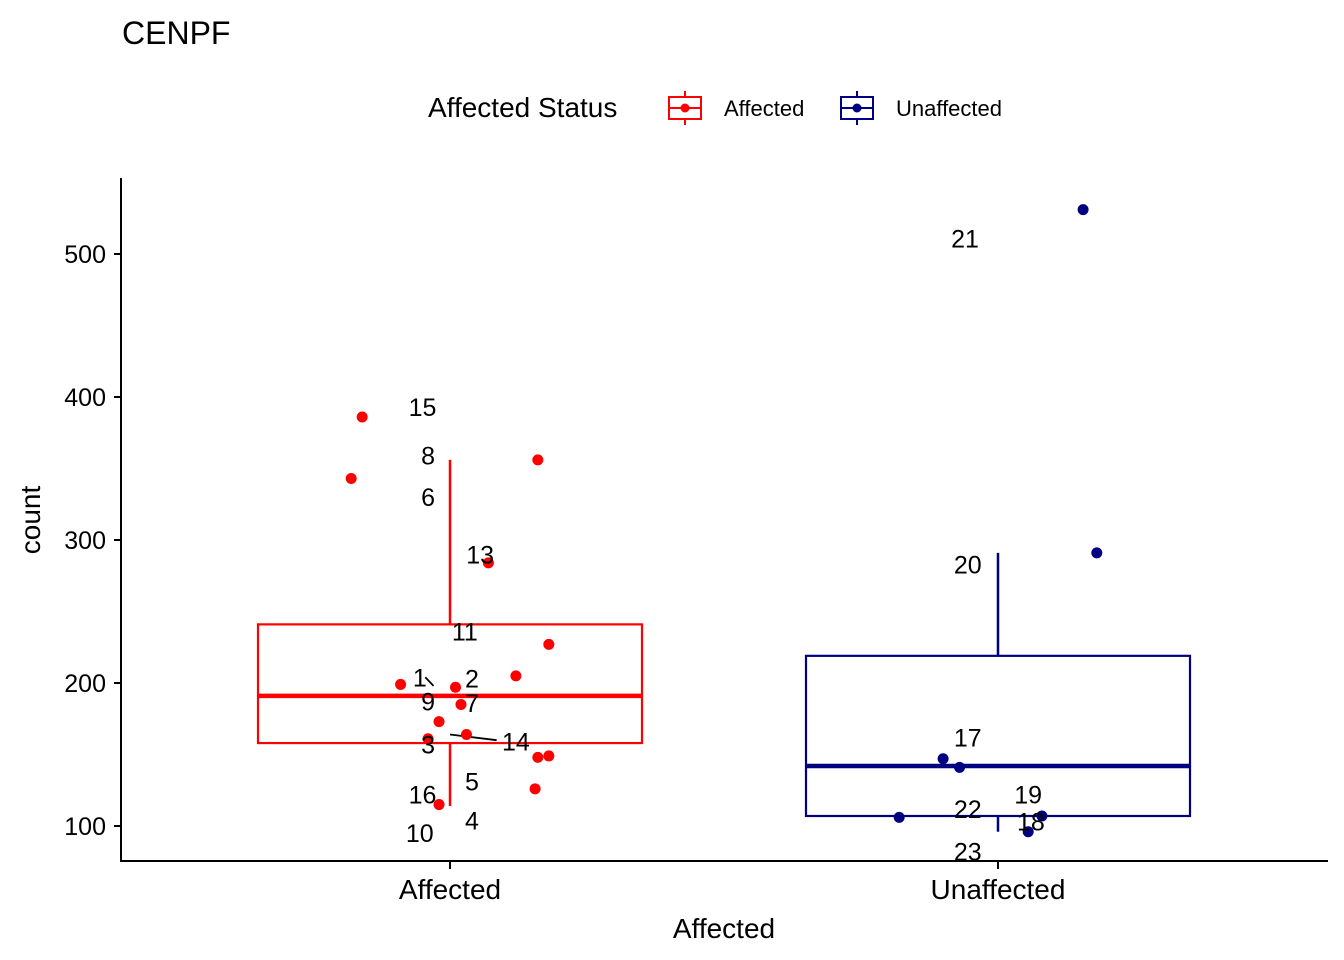 The width and height of the screenshot is (1344, 960). Describe the element at coordinates (472, 680) in the screenshot. I see `point-label: 2` at that location.